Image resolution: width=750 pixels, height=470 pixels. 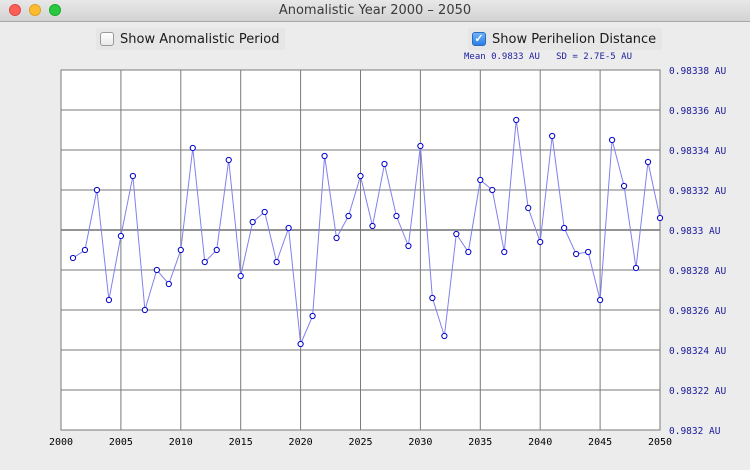 I want to click on x-tick-label: 2035, so click(x=480, y=442).